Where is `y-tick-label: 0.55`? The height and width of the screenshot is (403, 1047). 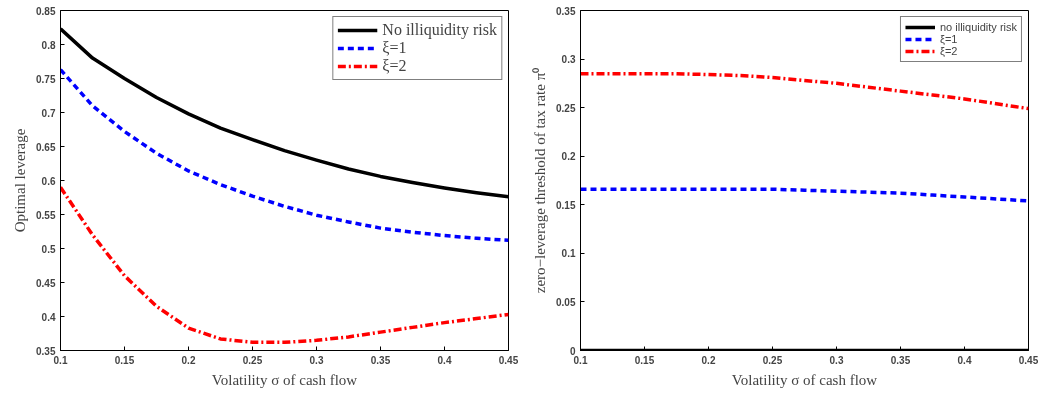
y-tick-label: 0.55 is located at coordinates (46, 215).